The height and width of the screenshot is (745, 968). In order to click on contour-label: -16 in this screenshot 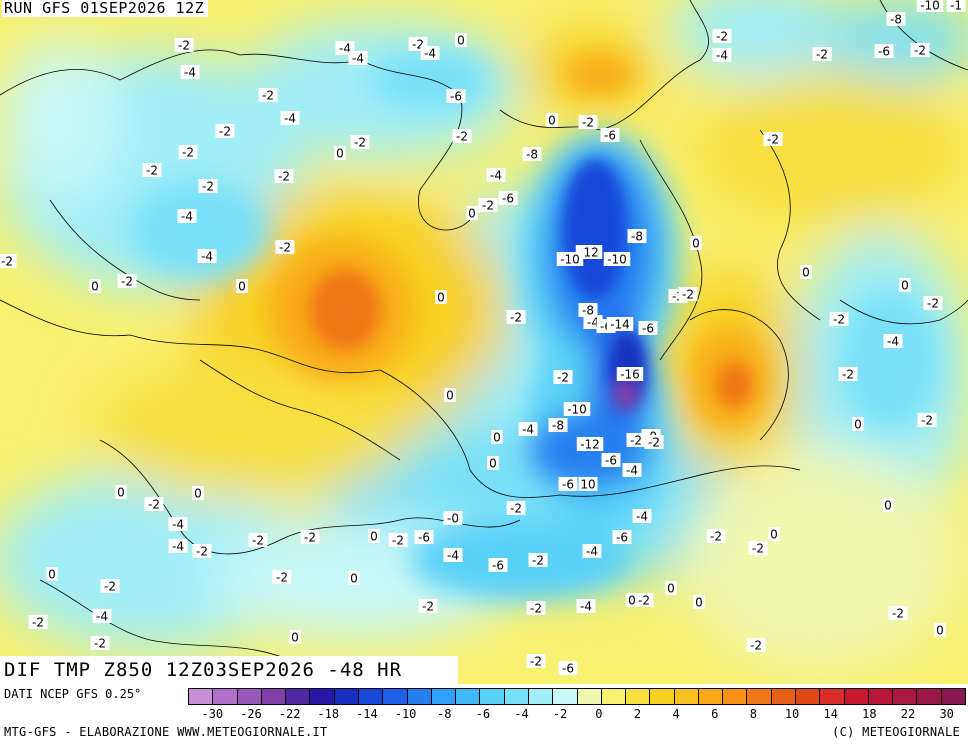, I will do `click(630, 374)`.